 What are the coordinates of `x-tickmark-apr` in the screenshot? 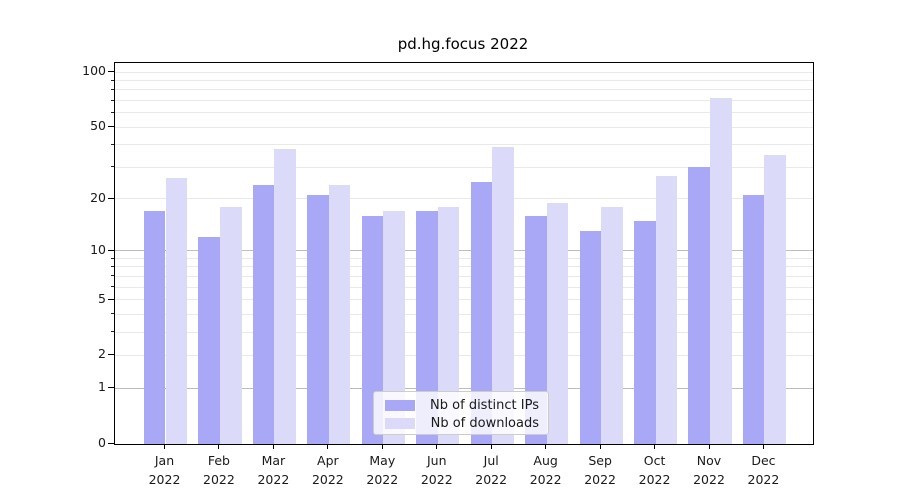 It's located at (328, 446).